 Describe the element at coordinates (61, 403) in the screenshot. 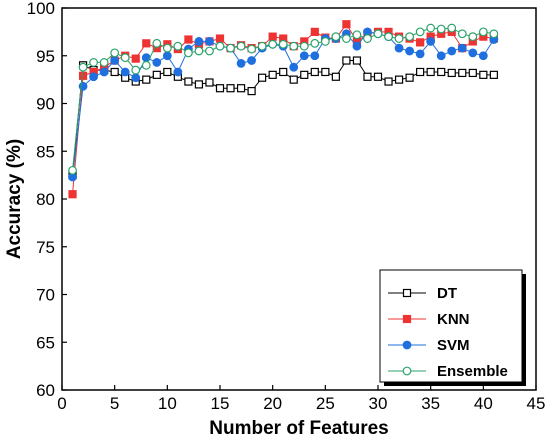

I see `x-tick-label: 0` at that location.